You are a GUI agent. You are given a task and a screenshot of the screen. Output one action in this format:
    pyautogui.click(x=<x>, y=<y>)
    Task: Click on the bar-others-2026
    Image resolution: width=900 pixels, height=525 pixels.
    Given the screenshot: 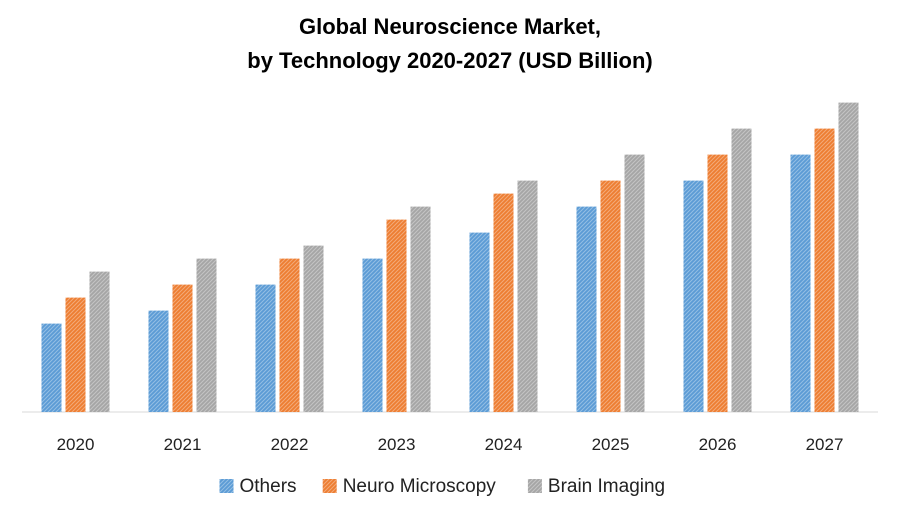 What is the action you would take?
    pyautogui.click(x=693, y=296)
    